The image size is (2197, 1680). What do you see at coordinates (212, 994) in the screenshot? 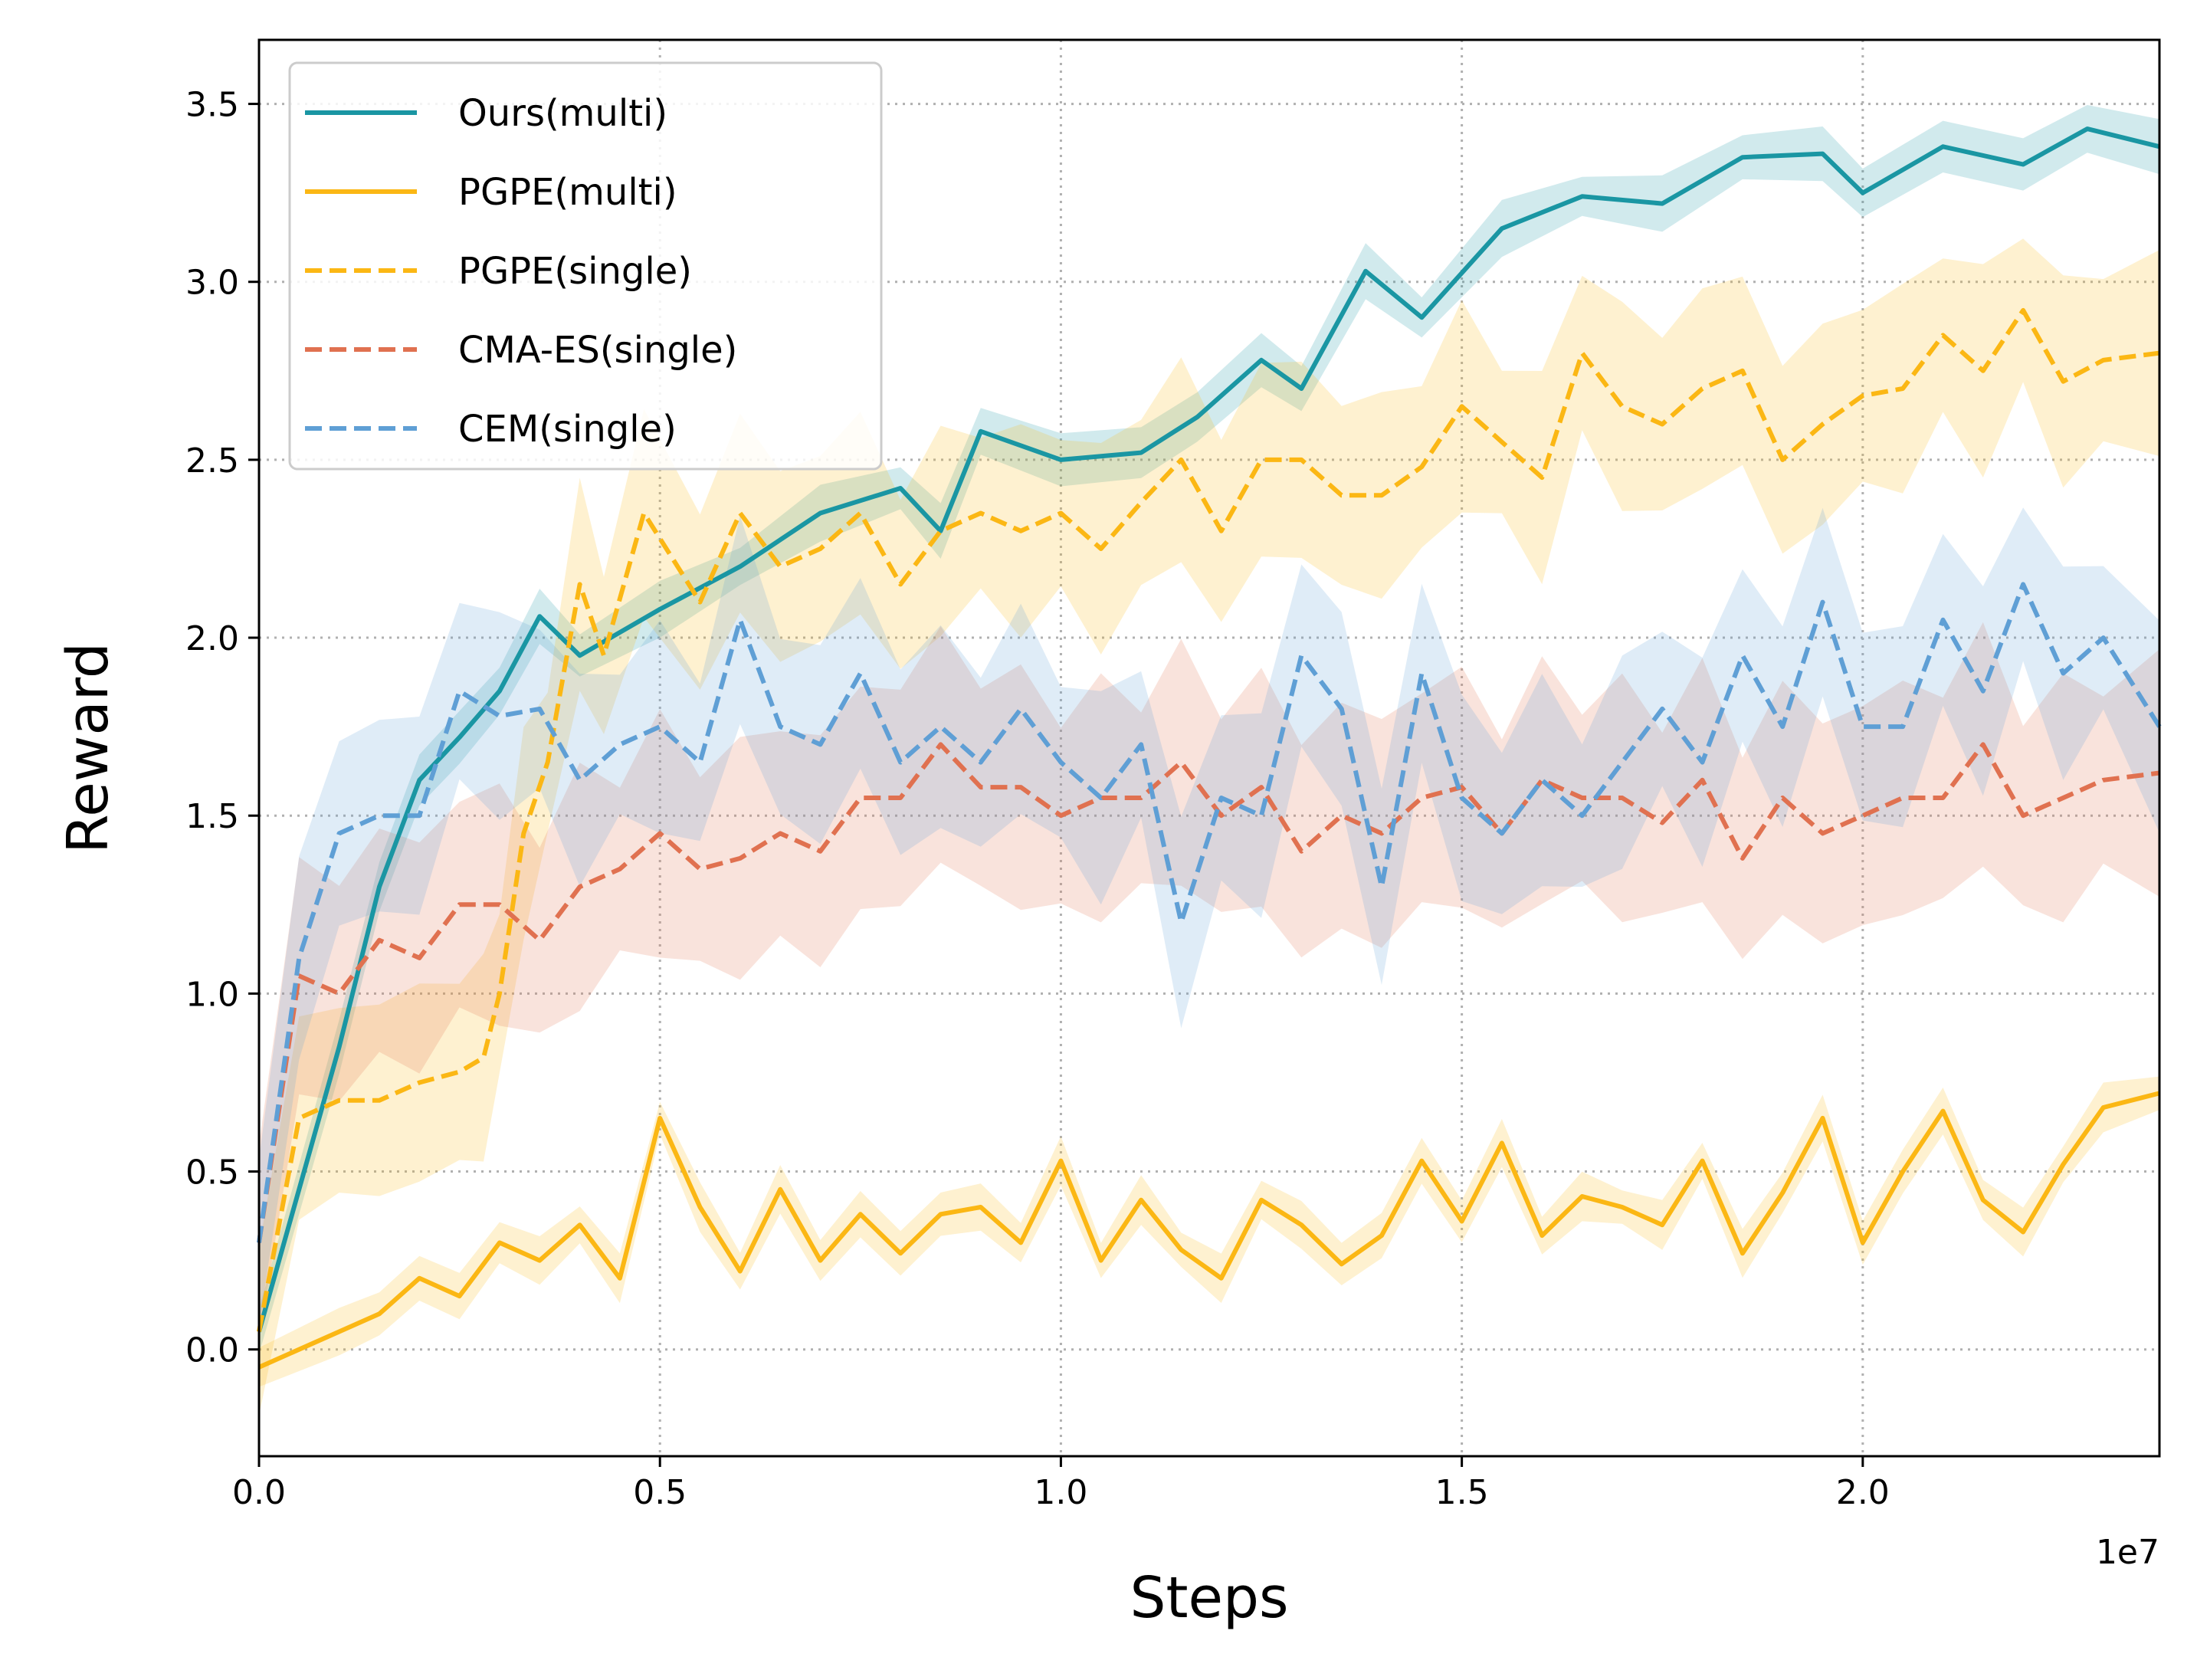
I see `y-tick-label: 1.0` at bounding box center [212, 994].